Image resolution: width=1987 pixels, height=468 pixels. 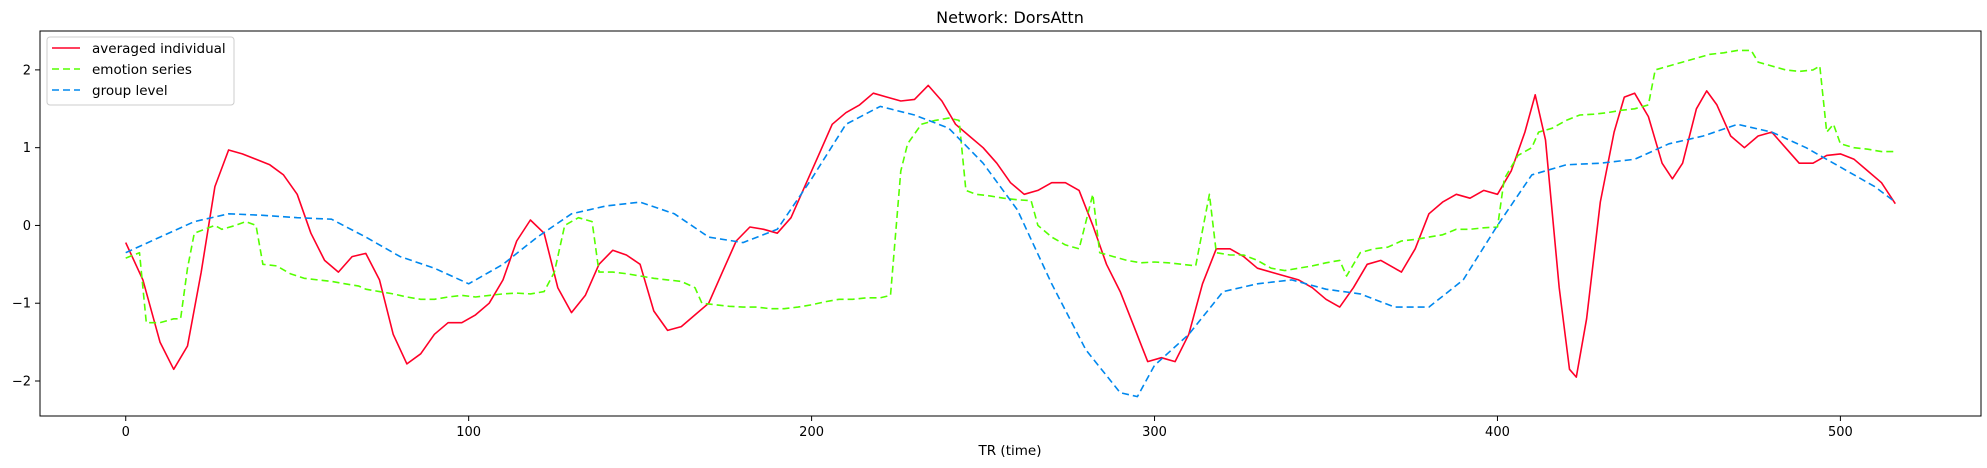 What do you see at coordinates (21, 304) in the screenshot?
I see `y-tick-label: −1` at bounding box center [21, 304].